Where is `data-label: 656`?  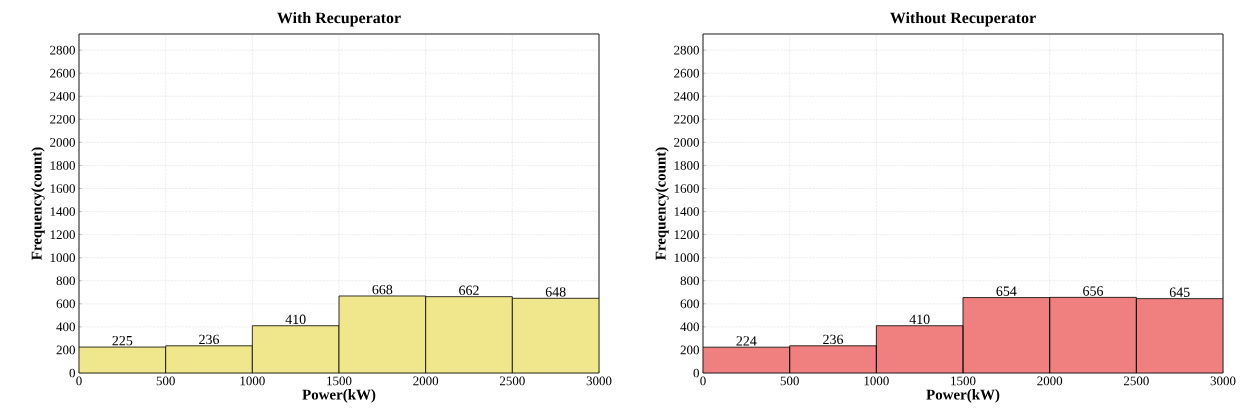
data-label: 656 is located at coordinates (1093, 291).